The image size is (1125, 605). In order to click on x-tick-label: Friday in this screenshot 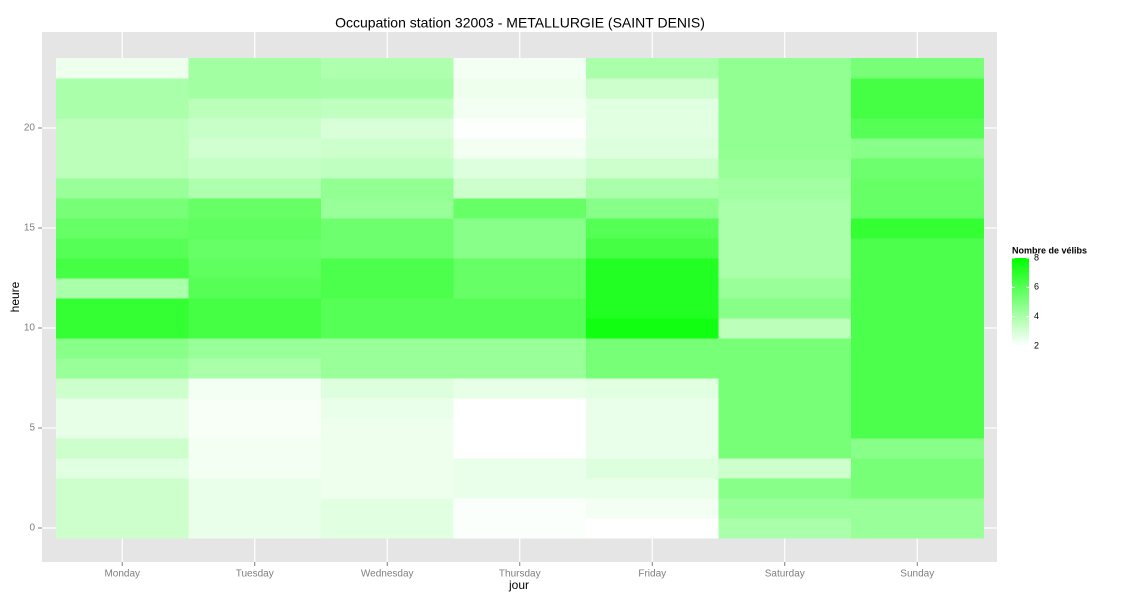, I will do `click(652, 574)`.